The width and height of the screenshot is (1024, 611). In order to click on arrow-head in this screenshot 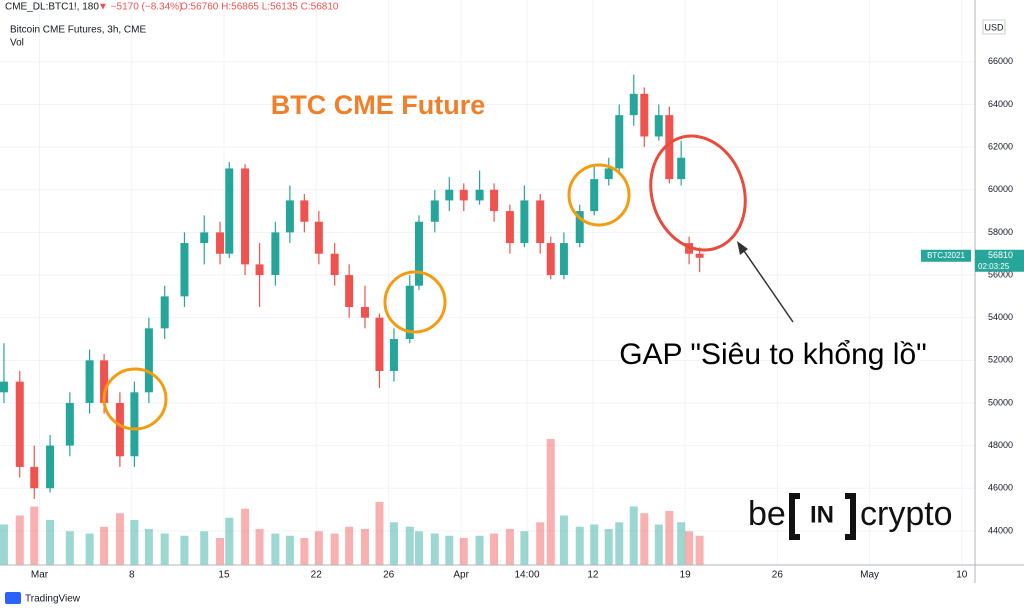, I will do `click(742, 248)`.